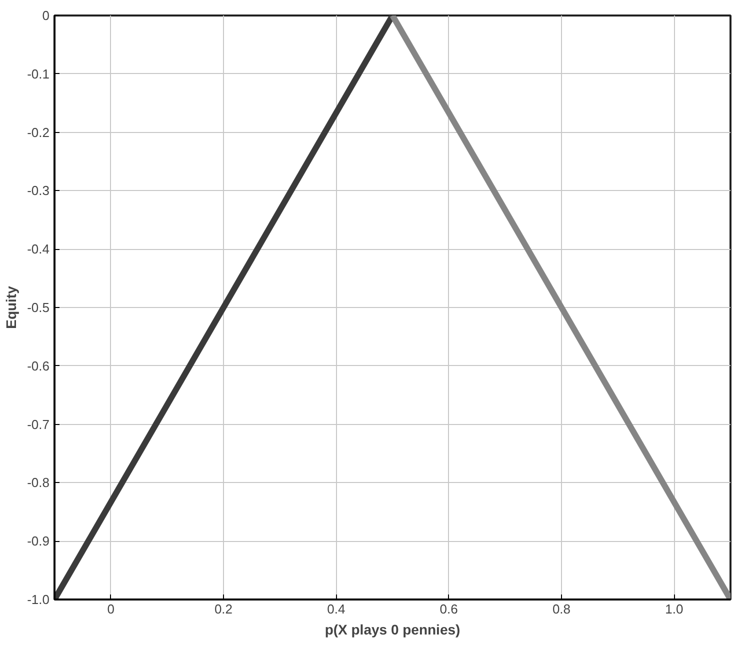 This screenshot has width=747, height=646. I want to click on y-tick-label: -0.7, so click(38, 424).